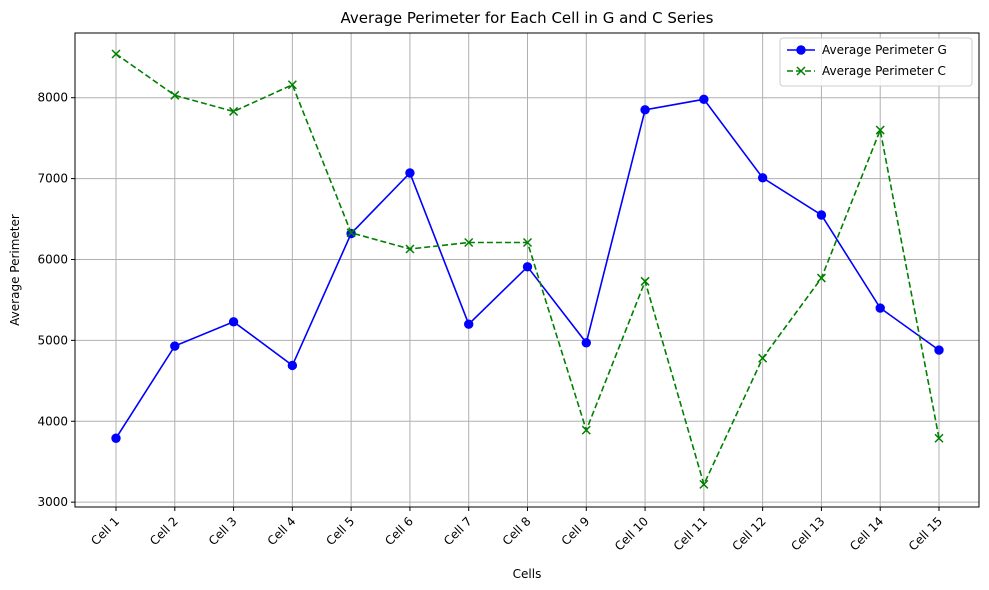 The image size is (989, 590). I want to click on legend-item-2: Average Perimeter C, so click(866, 71).